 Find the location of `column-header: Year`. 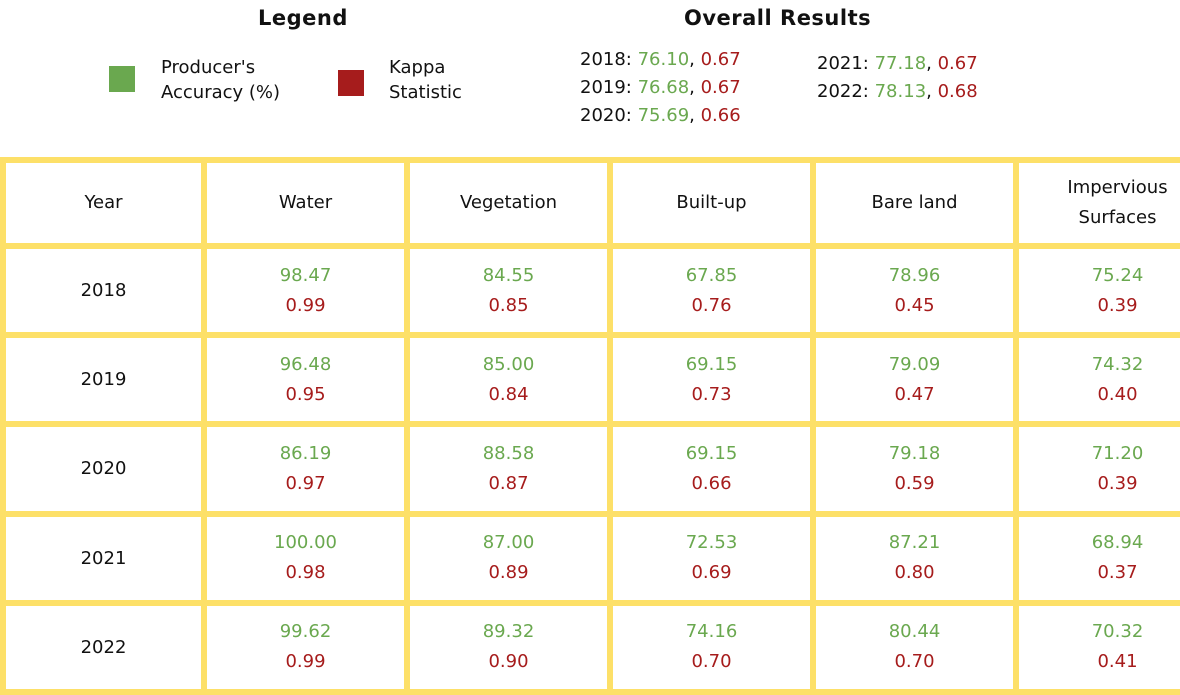

column-header: Year is located at coordinates (103, 203).